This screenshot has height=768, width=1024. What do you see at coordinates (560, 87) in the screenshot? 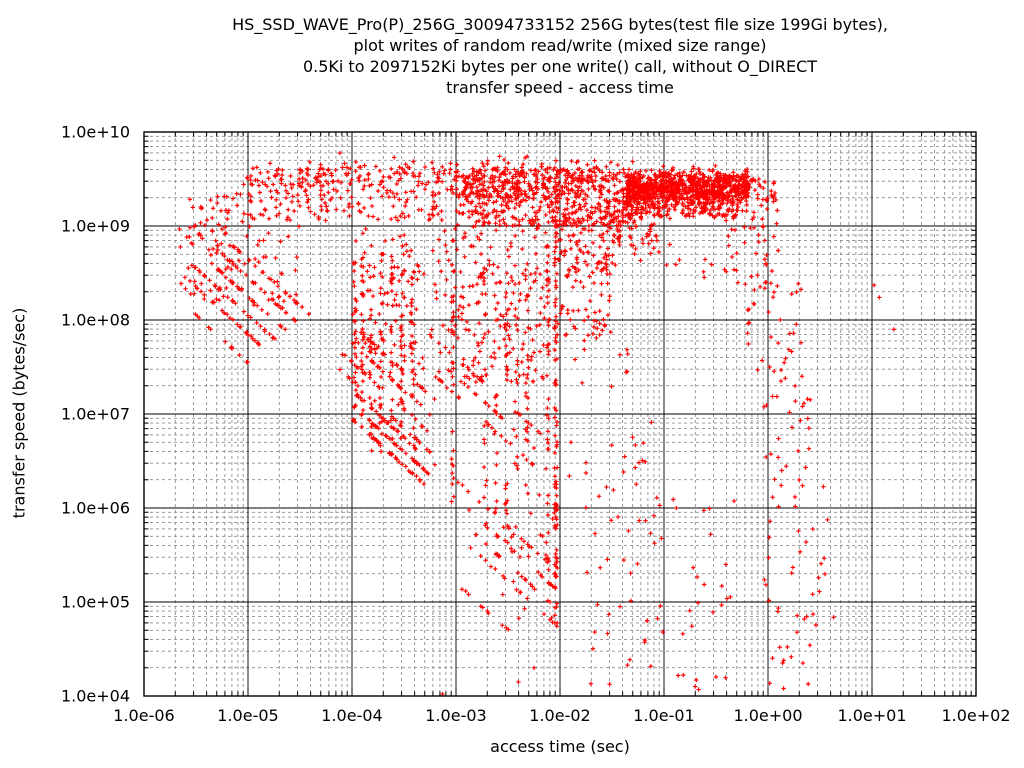
I see `chart-title-line-4: transfer speed - access time` at bounding box center [560, 87].